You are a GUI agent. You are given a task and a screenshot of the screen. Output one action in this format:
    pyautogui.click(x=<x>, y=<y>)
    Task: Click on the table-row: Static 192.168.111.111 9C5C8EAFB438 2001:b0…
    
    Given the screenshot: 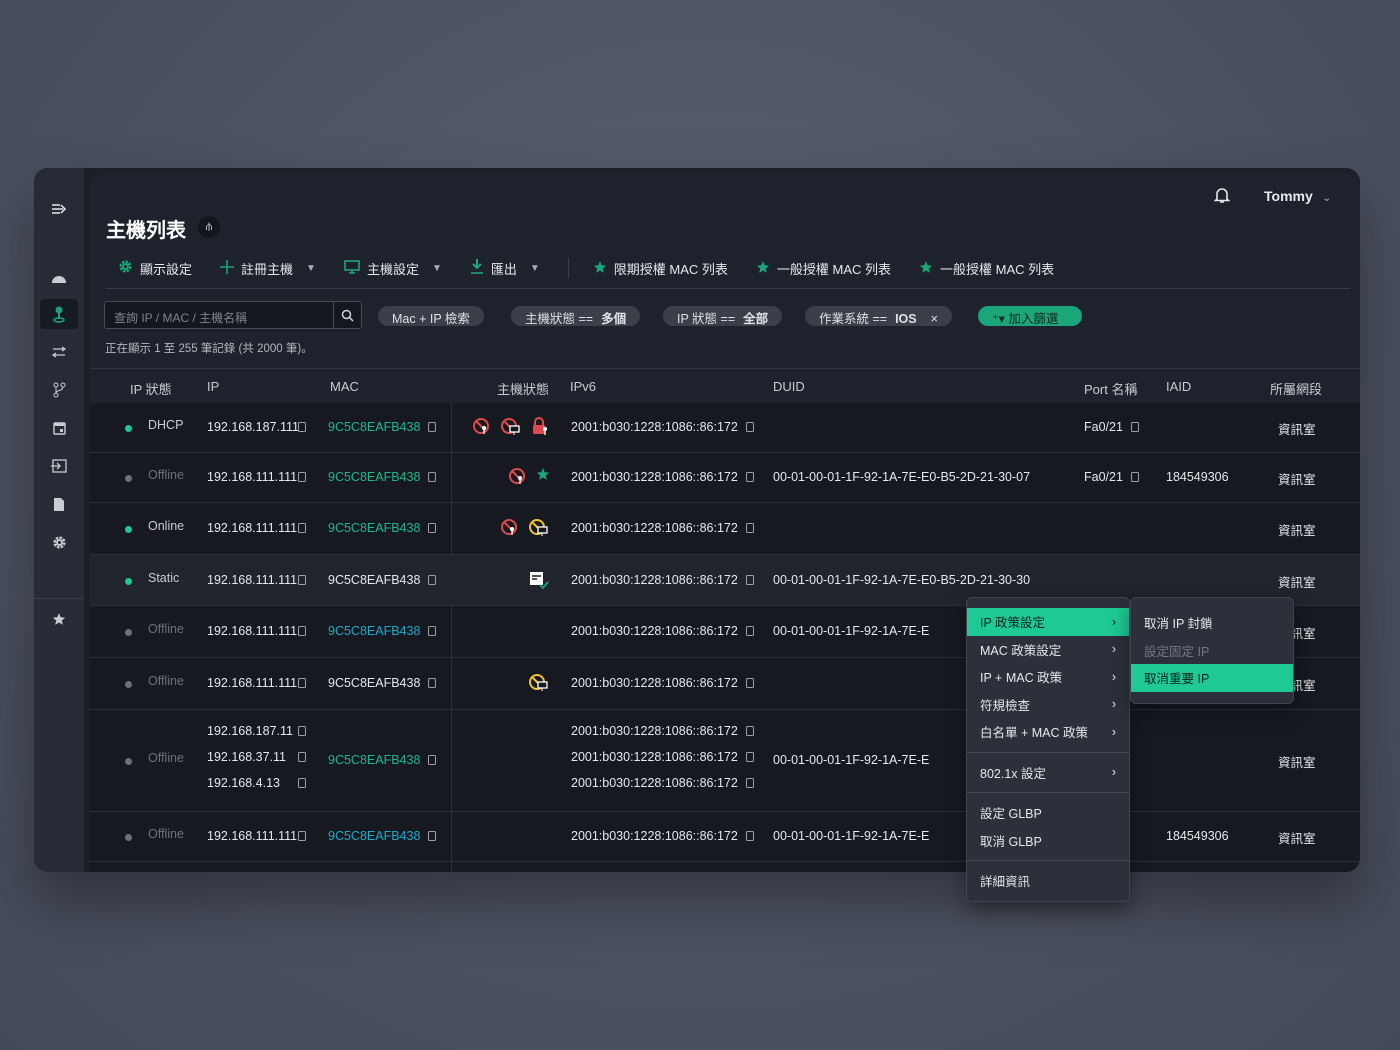 What is the action you would take?
    pyautogui.click(x=725, y=580)
    